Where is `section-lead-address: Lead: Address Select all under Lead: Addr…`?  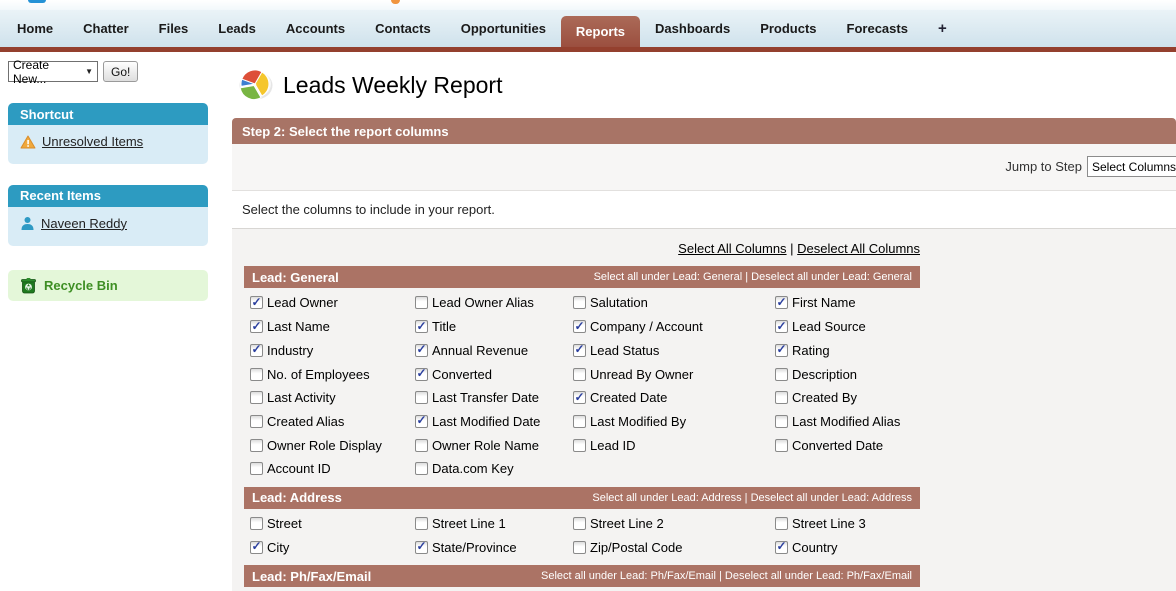 section-lead-address: Lead: Address Select all under Lead: Addr… is located at coordinates (582, 523).